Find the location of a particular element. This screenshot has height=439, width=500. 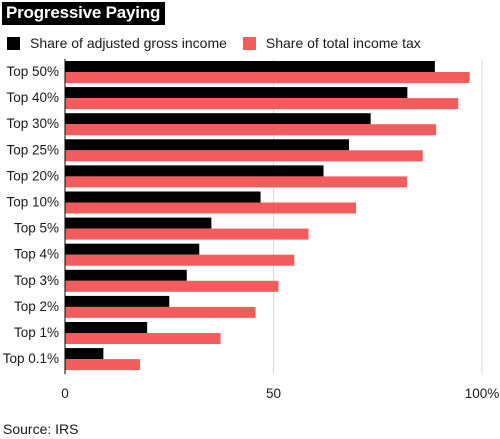

category-label-2: Top 30% is located at coordinates (32, 123).